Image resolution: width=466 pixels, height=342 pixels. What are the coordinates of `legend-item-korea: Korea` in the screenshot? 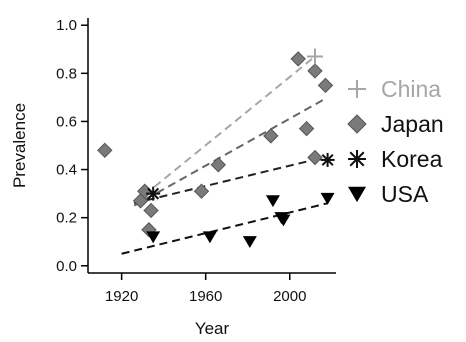 It's located at (395, 159).